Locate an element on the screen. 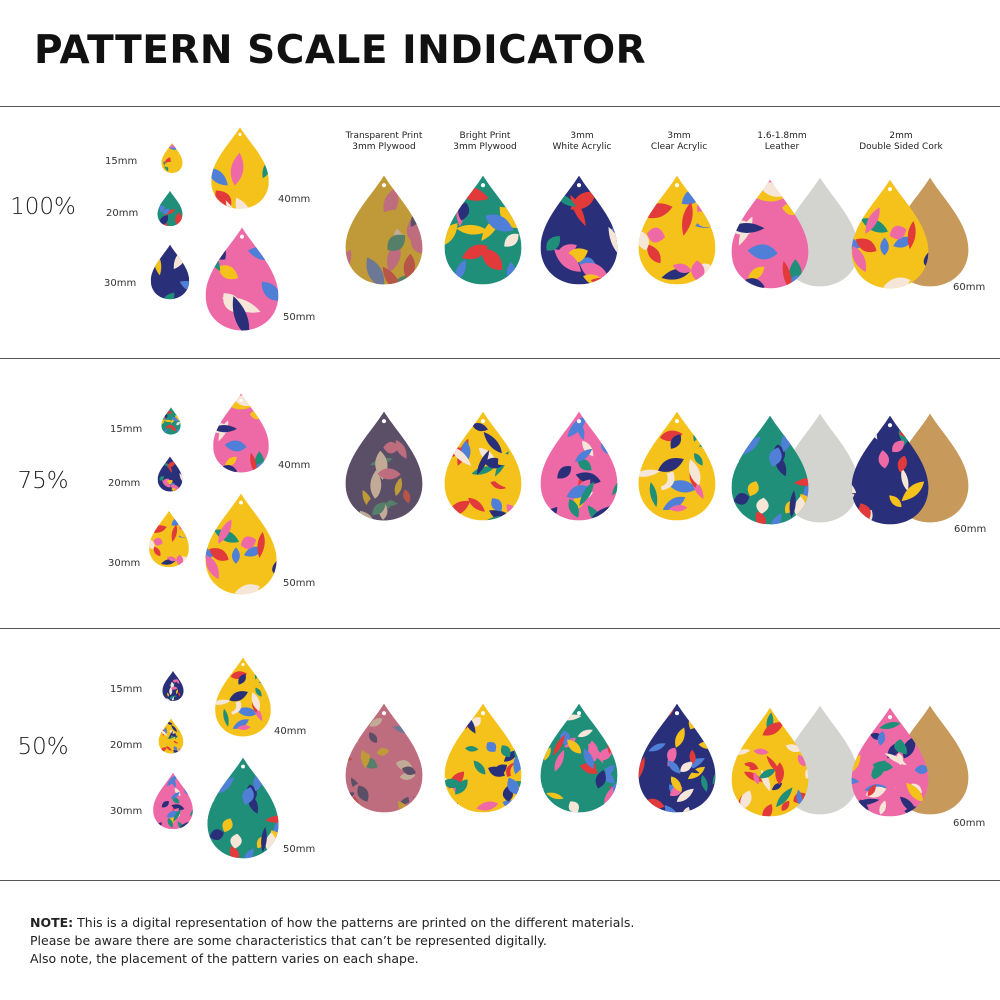 This screenshot has height=1000, width=1000. material-line1: Bright Print is located at coordinates (485, 136).